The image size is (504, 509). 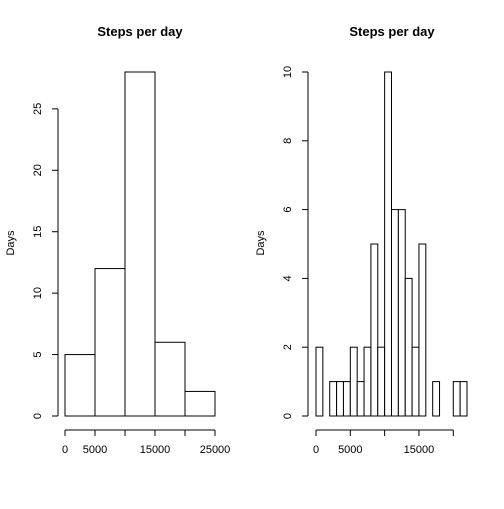 What do you see at coordinates (38, 232) in the screenshot?
I see `y-tick-label: 15` at bounding box center [38, 232].